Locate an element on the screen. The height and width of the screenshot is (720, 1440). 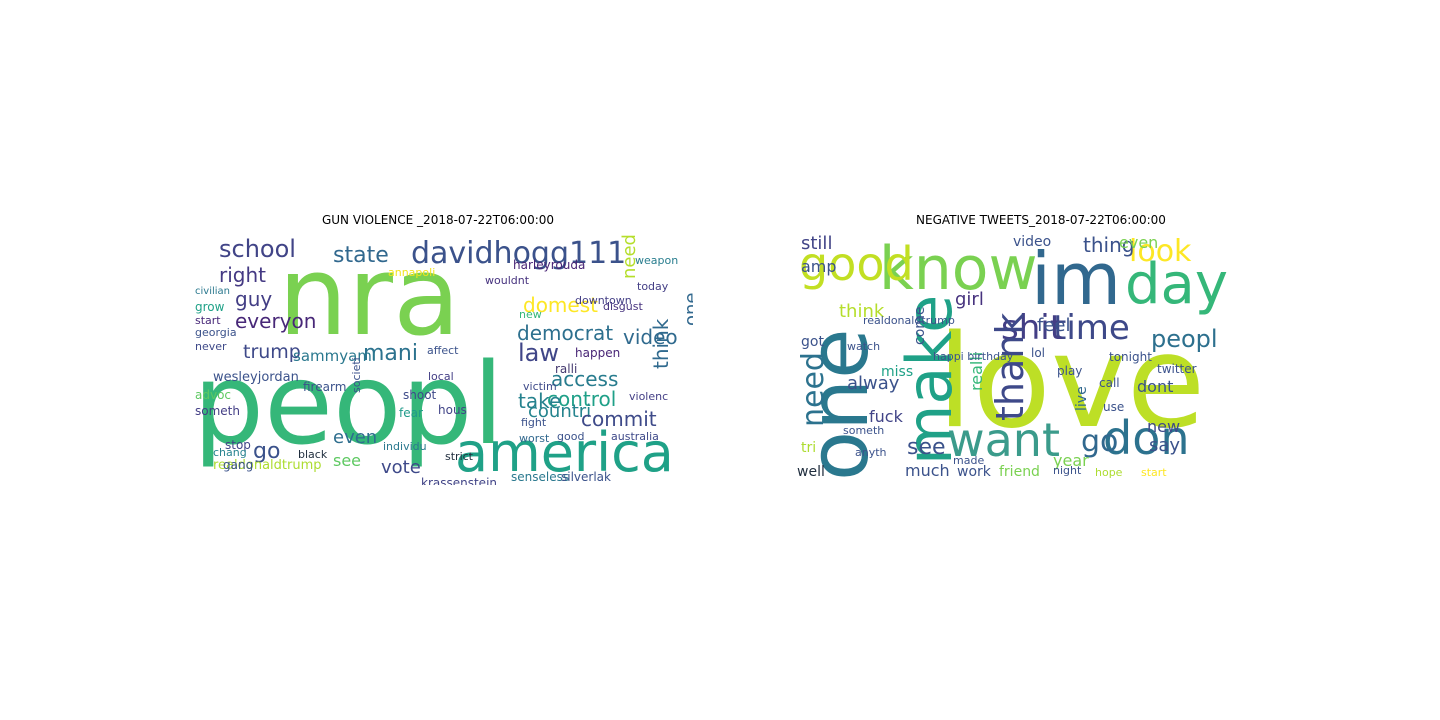
cloud-word: happen is located at coordinates (598, 353).